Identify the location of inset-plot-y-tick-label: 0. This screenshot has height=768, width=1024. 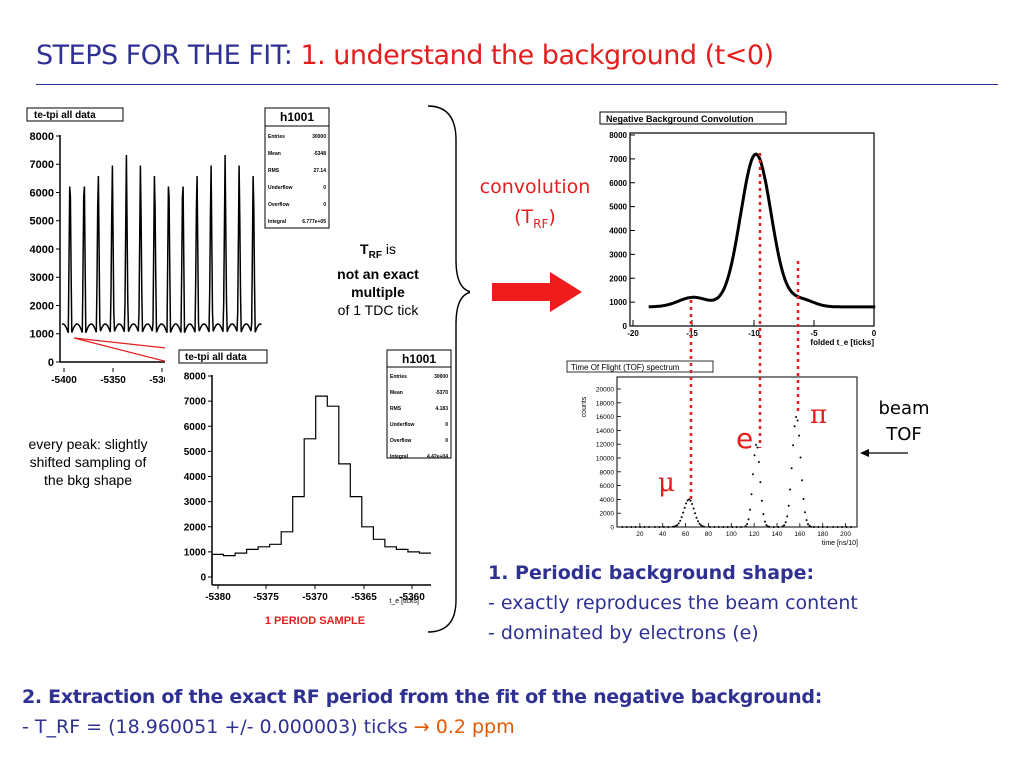
(203, 578).